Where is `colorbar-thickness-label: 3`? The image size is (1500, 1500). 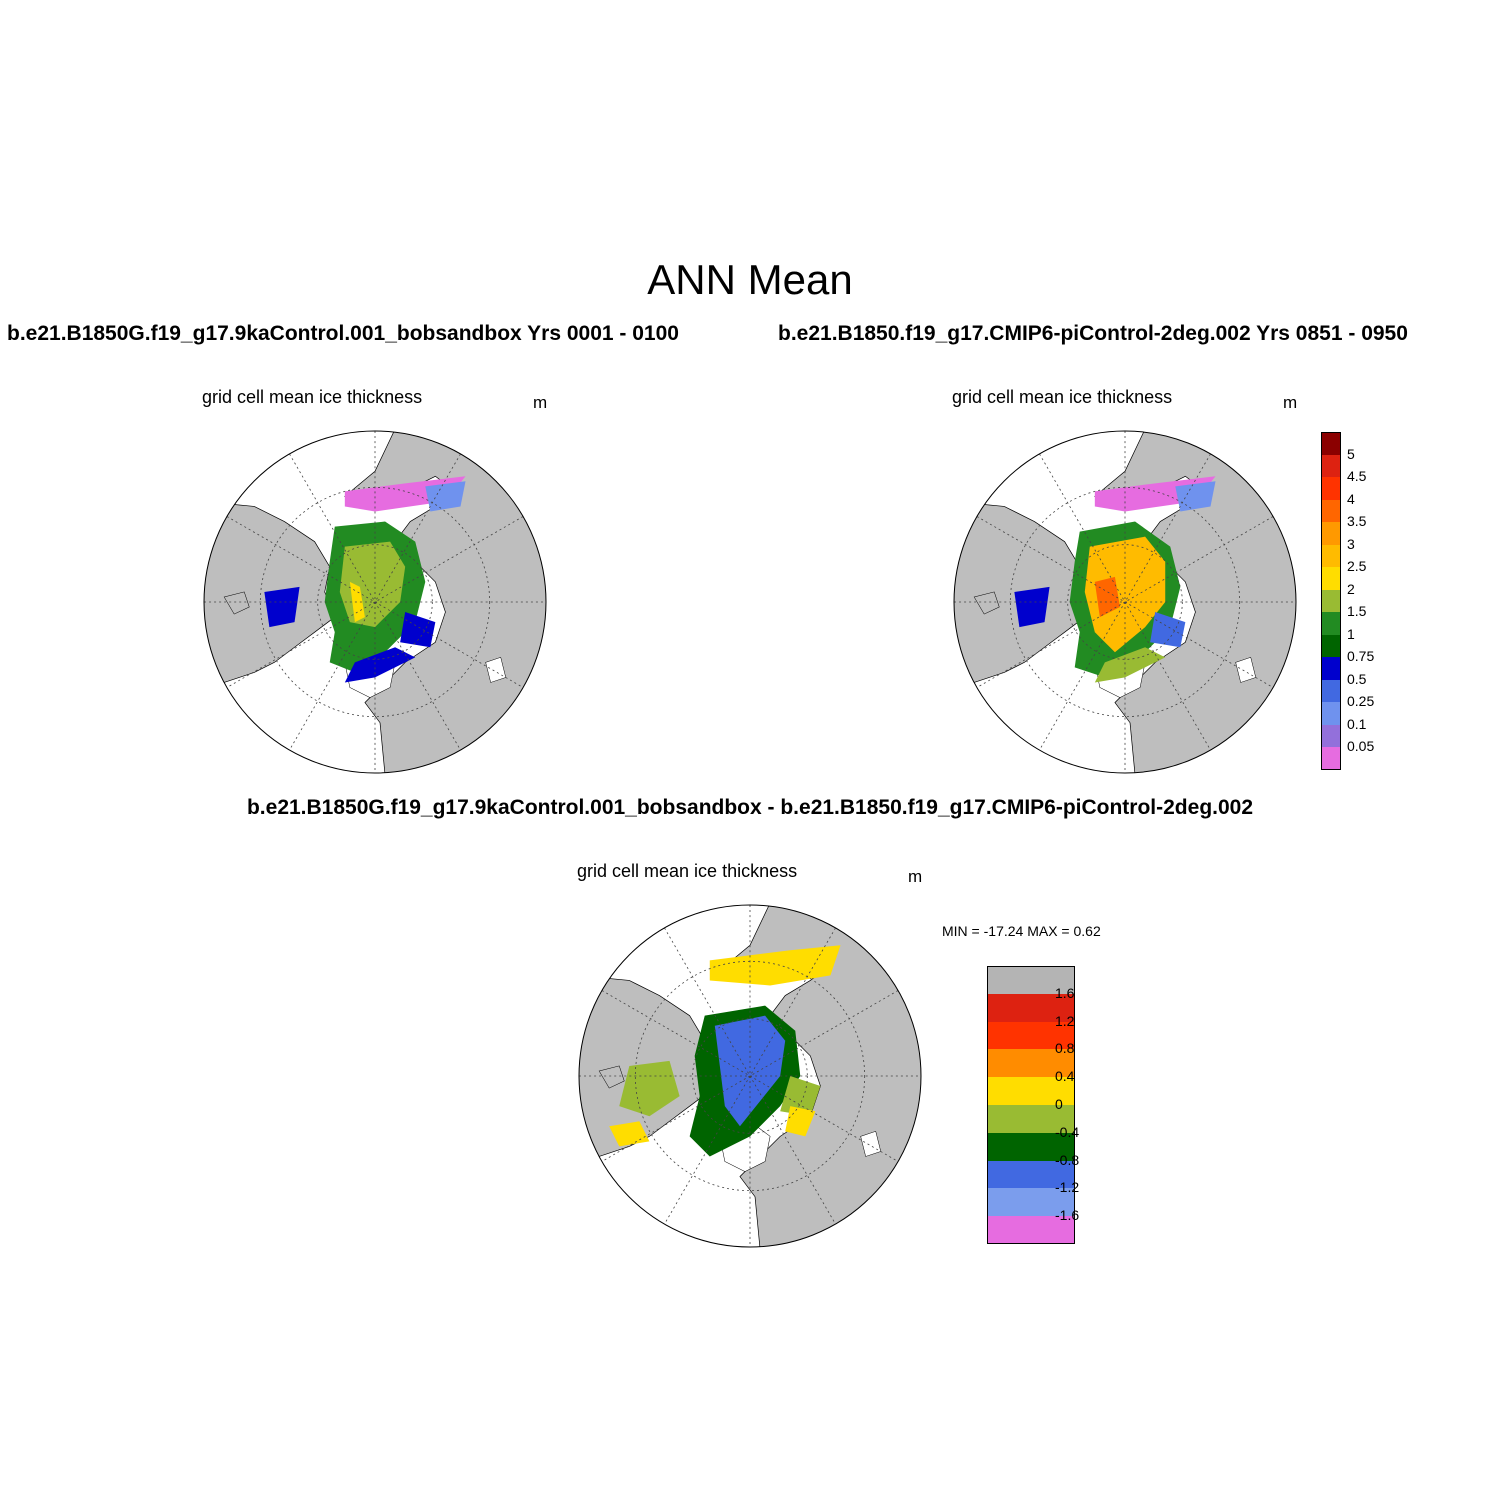 colorbar-thickness-label: 3 is located at coordinates (1351, 543).